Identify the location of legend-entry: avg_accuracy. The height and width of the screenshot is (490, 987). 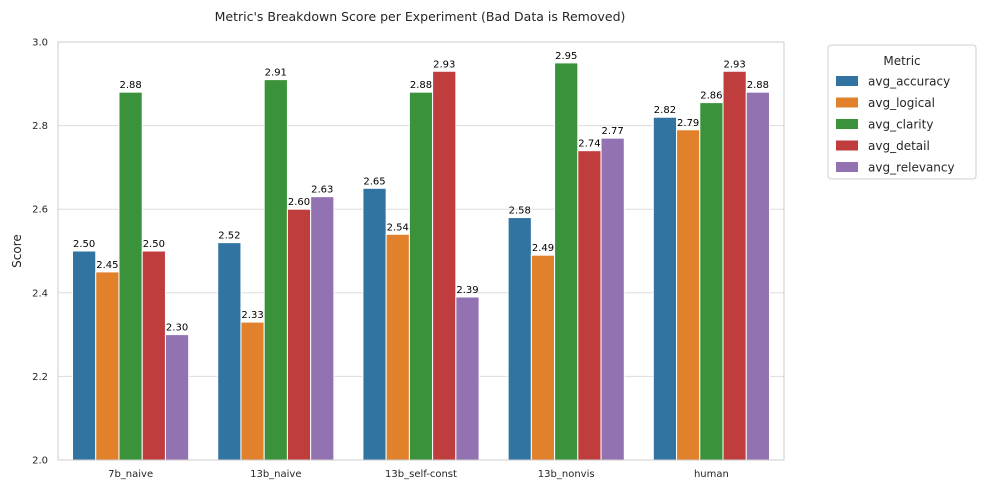
(909, 82).